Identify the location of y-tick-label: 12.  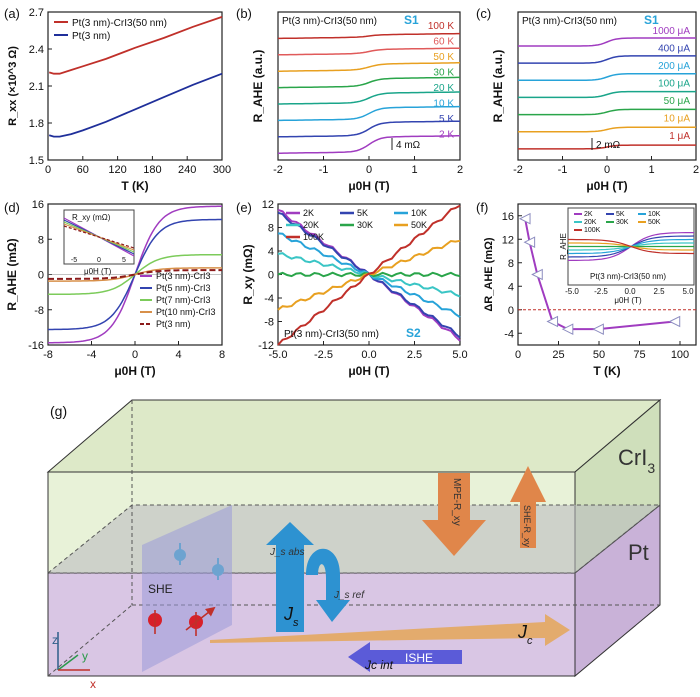
(508, 240).